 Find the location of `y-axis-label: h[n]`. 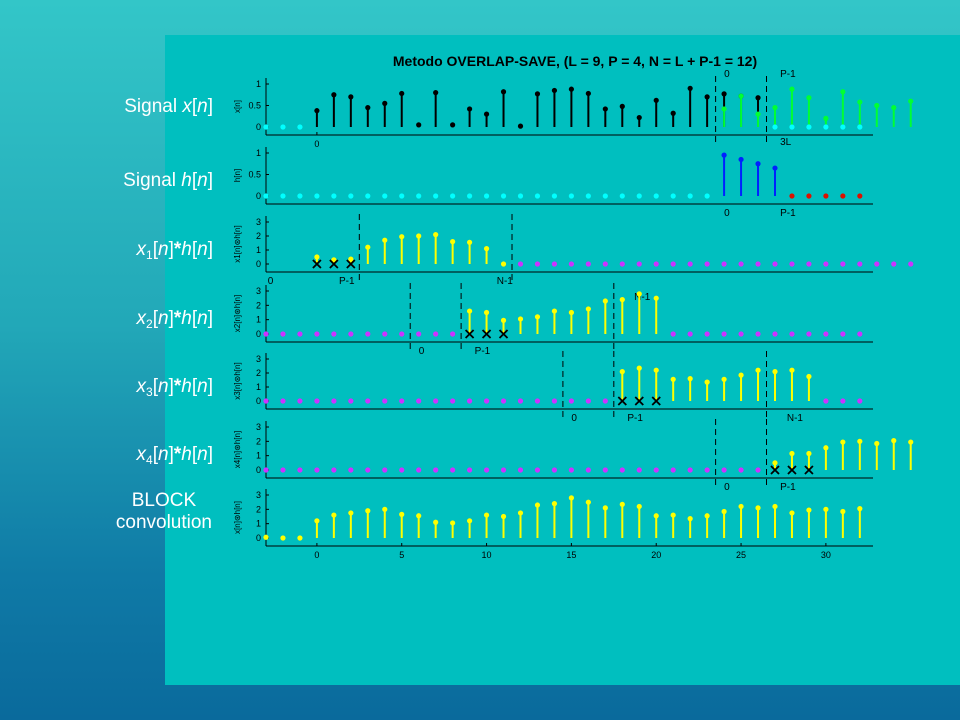

y-axis-label: h[n] is located at coordinates (237, 175).